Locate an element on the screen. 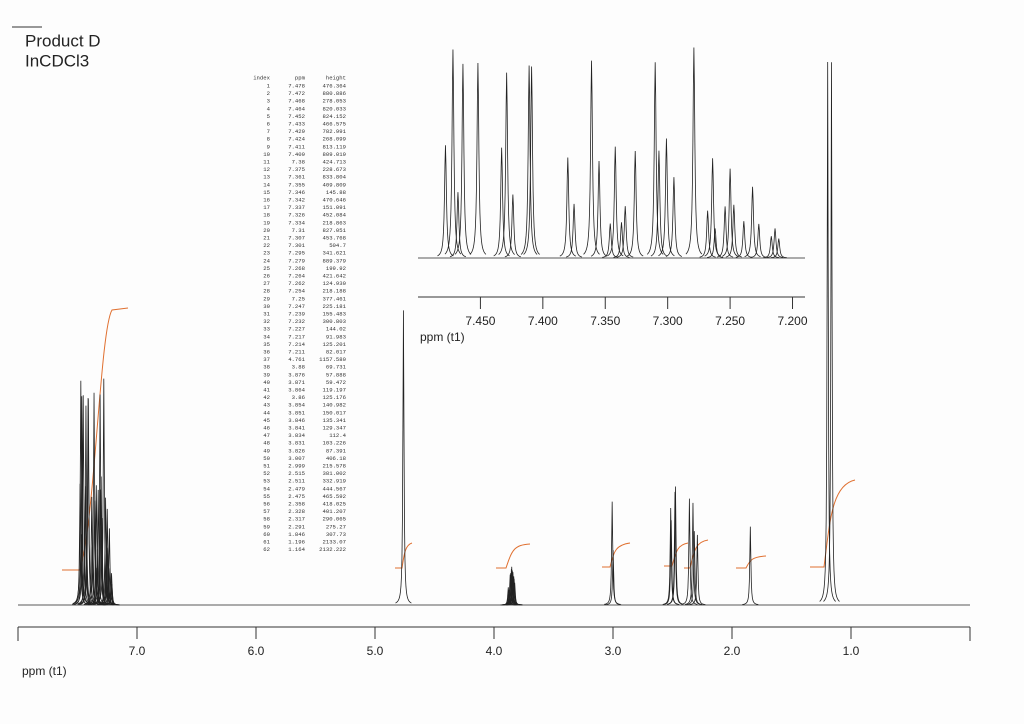 This screenshot has height=724, width=1024. table-cell: 7.326 is located at coordinates (296, 215).